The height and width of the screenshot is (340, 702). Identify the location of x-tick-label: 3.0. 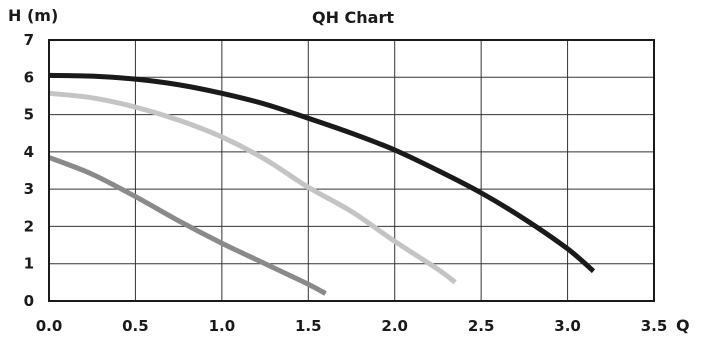
(567, 326).